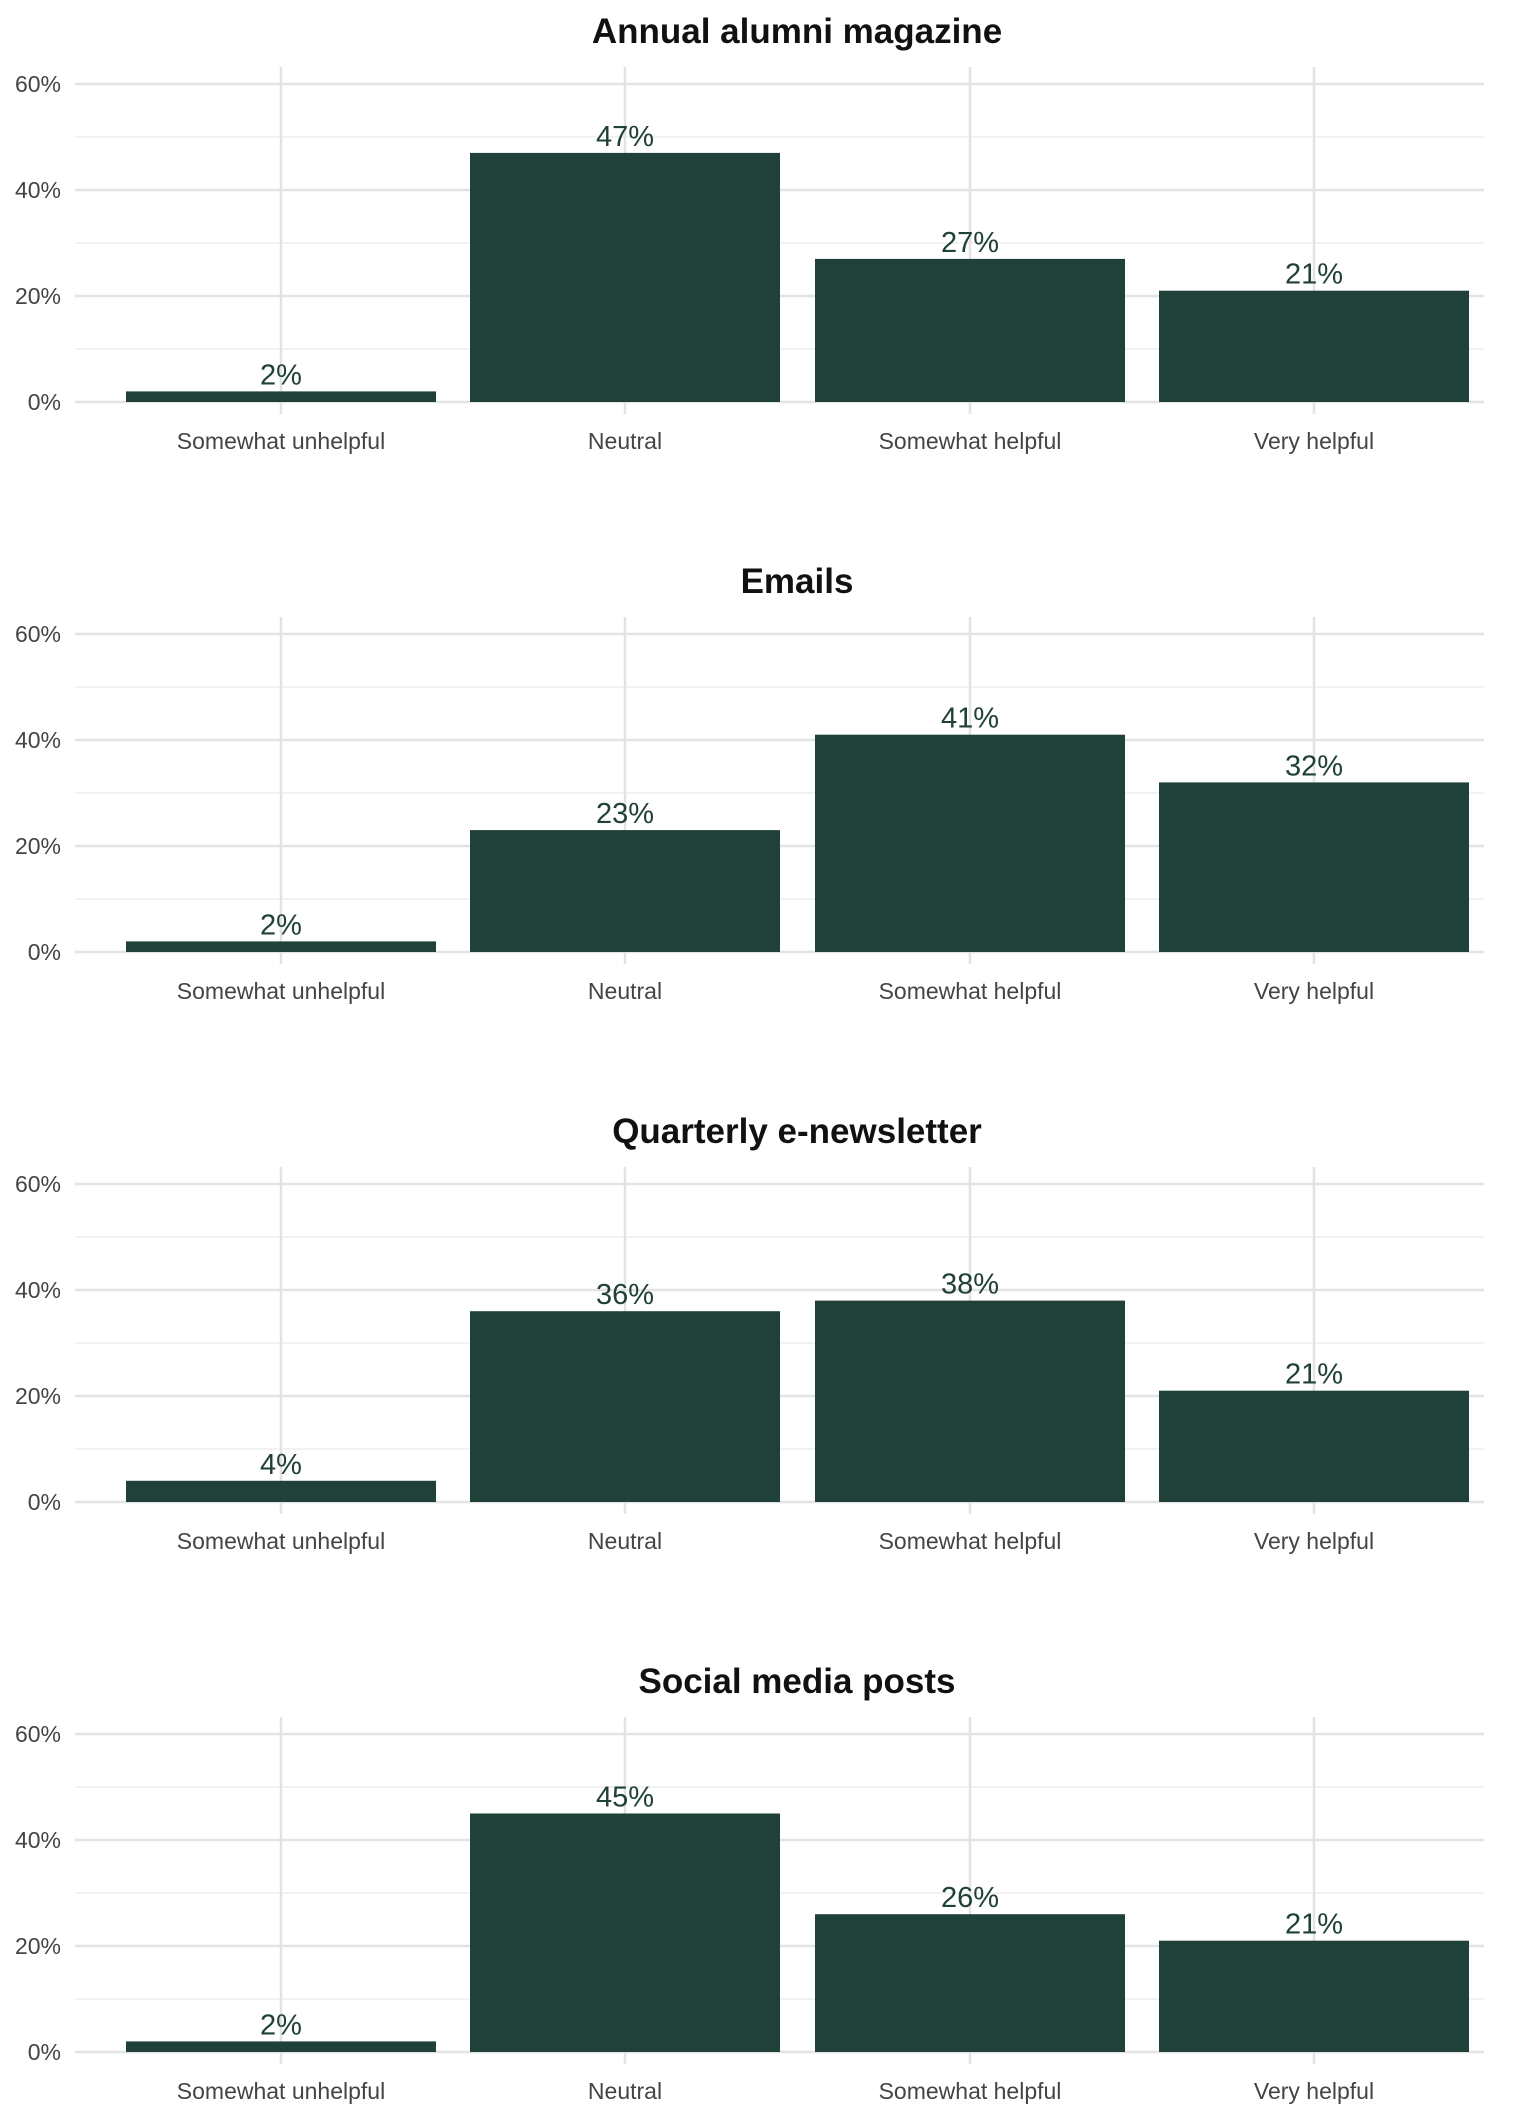 The width and height of the screenshot is (1536, 2112). What do you see at coordinates (797, 31) in the screenshot?
I see `chart-title: Annual alumni magazine` at bounding box center [797, 31].